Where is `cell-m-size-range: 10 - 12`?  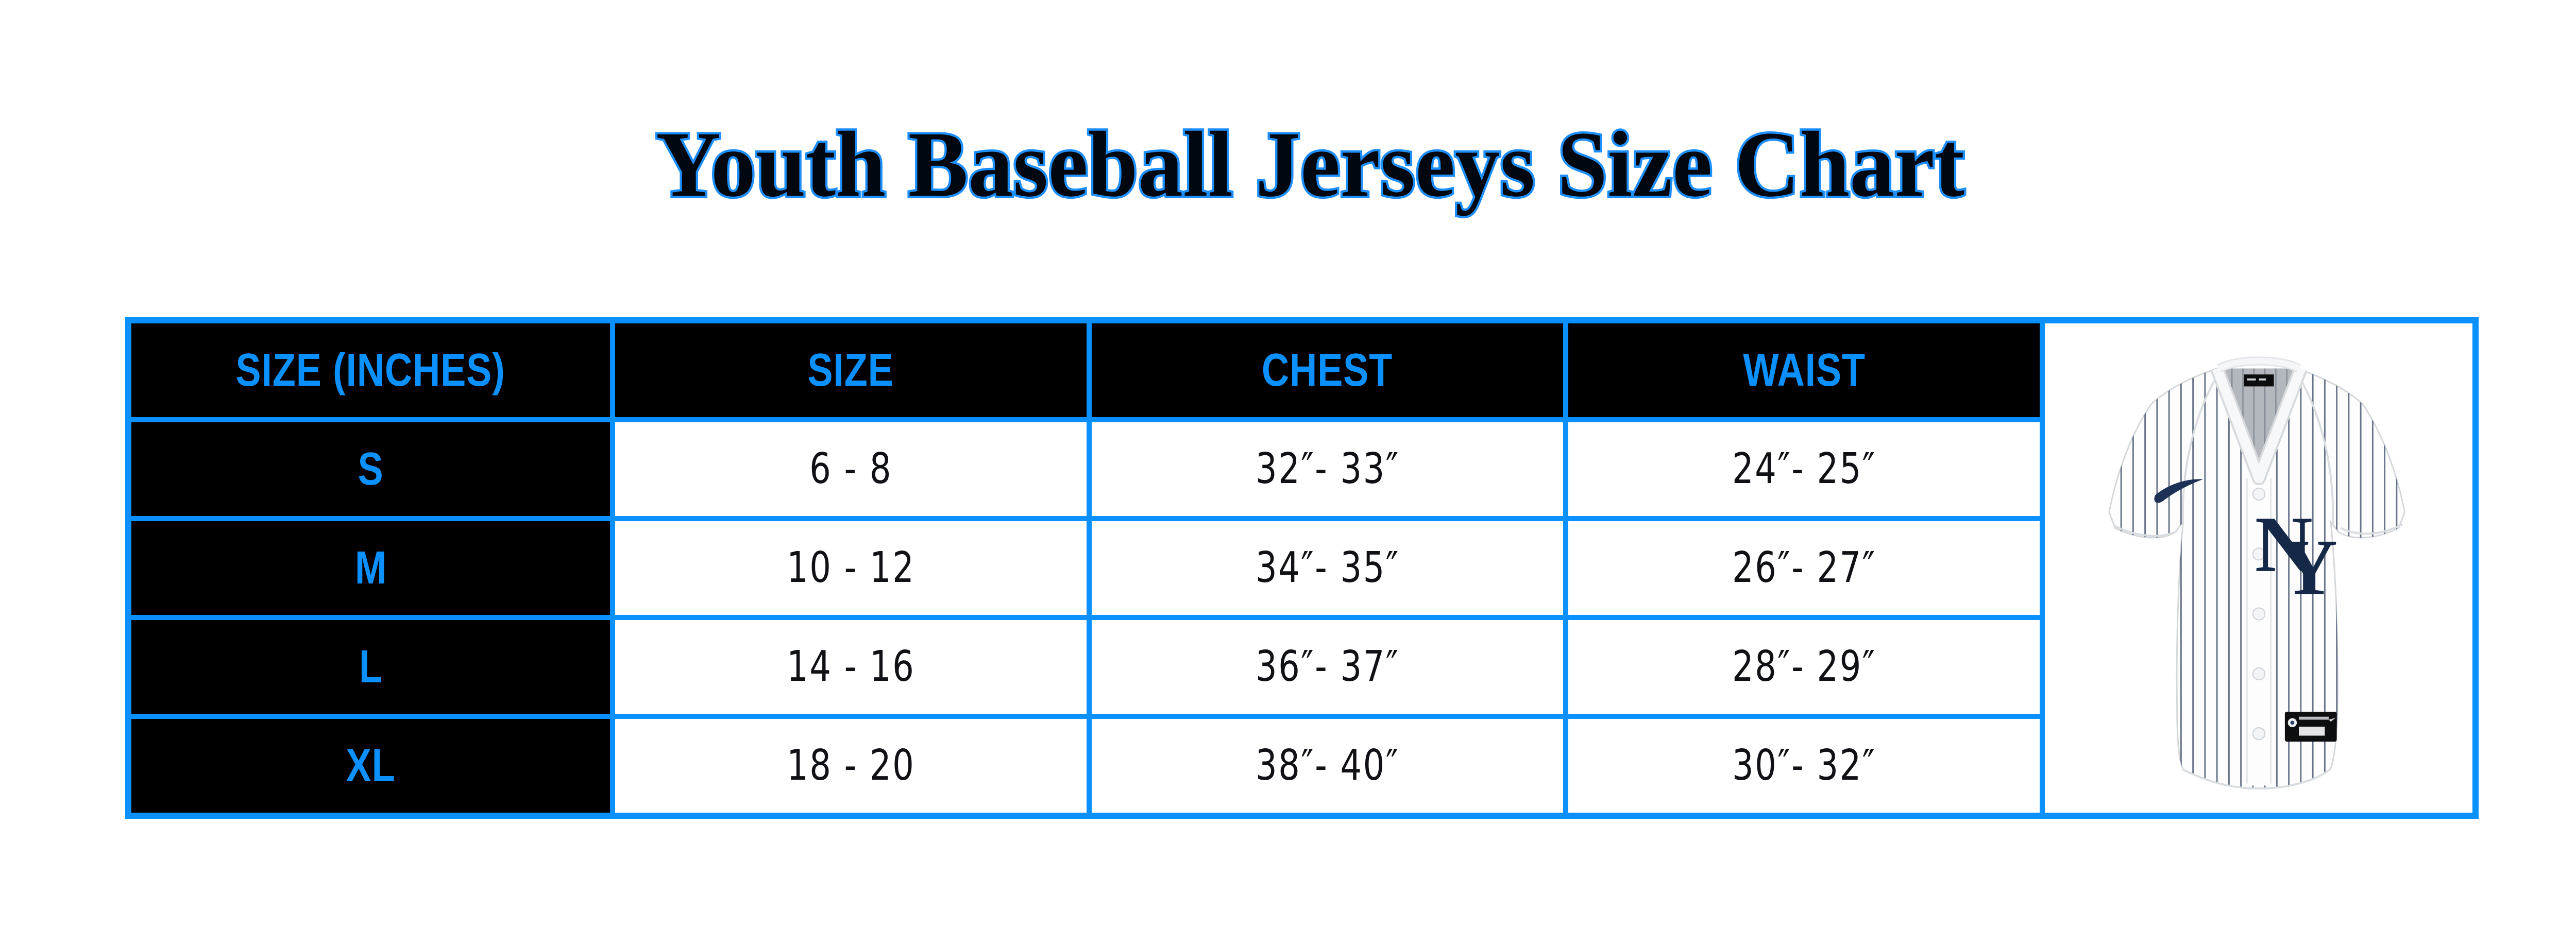
cell-m-size-range: 10 - 12 is located at coordinates (851, 568).